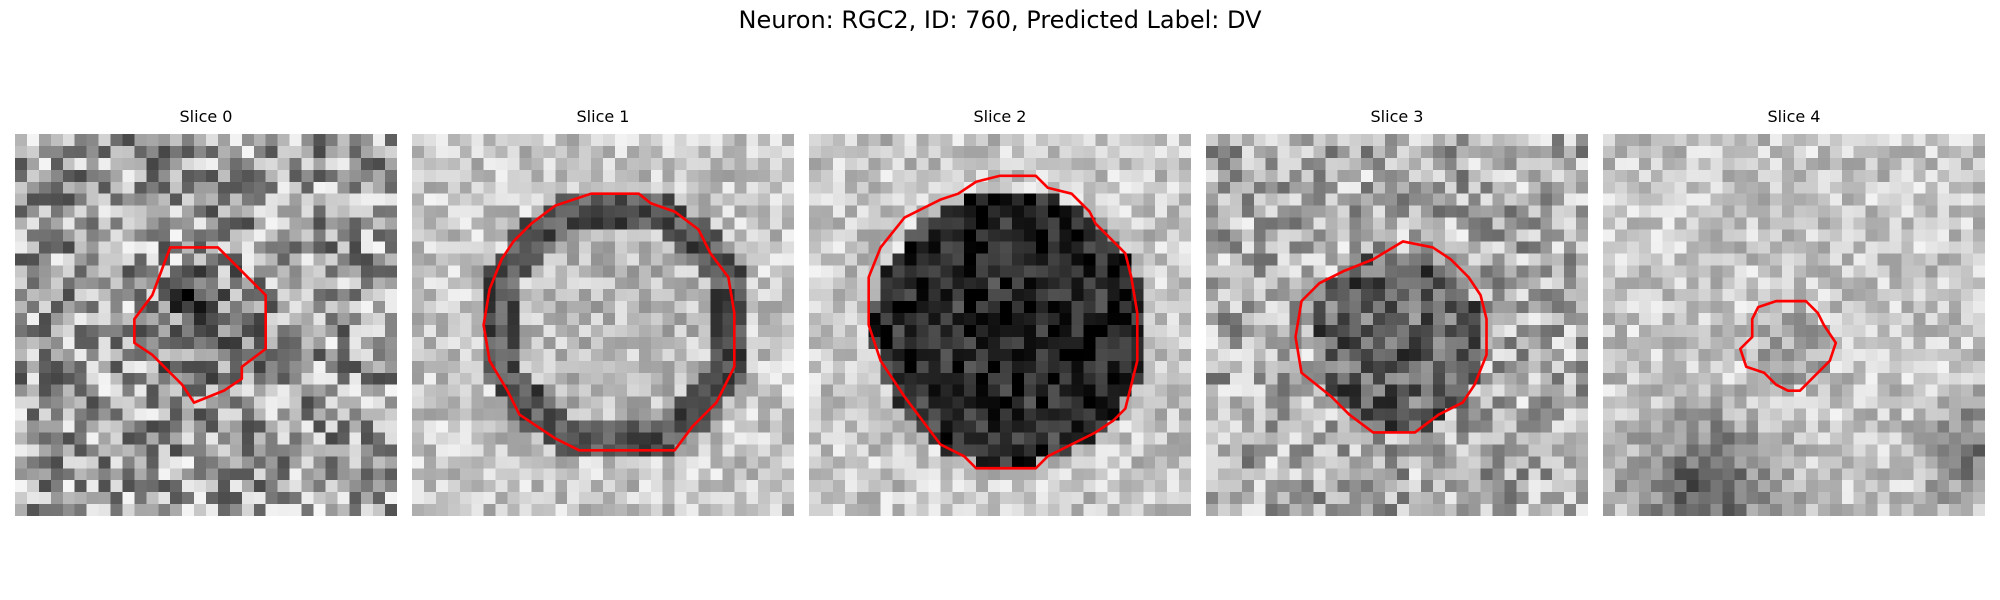 This screenshot has height=600, width=2000. Describe the element at coordinates (1794, 116) in the screenshot. I see `panel-title-4: Slice 4` at that location.